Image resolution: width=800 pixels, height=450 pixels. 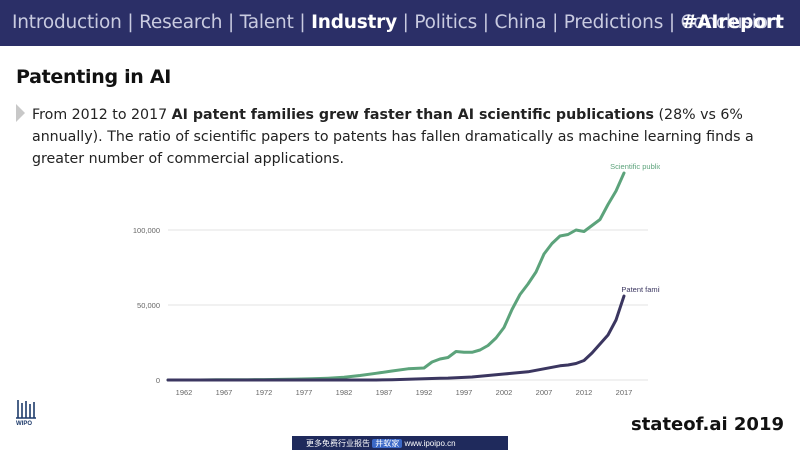 I want to click on bullet-arrow-icon, so click(x=20, y=113).